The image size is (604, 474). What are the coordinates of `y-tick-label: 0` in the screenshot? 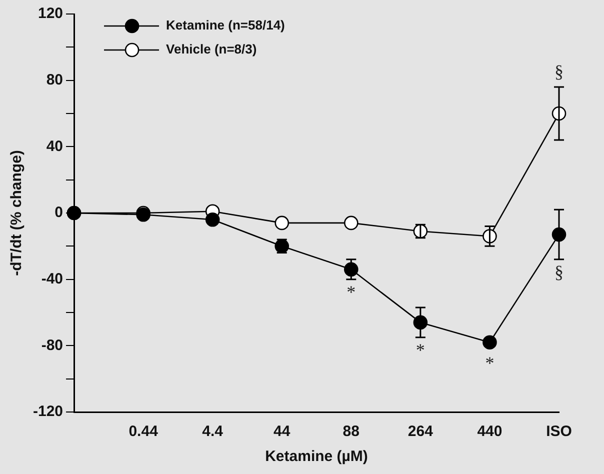 It's located at (59, 213).